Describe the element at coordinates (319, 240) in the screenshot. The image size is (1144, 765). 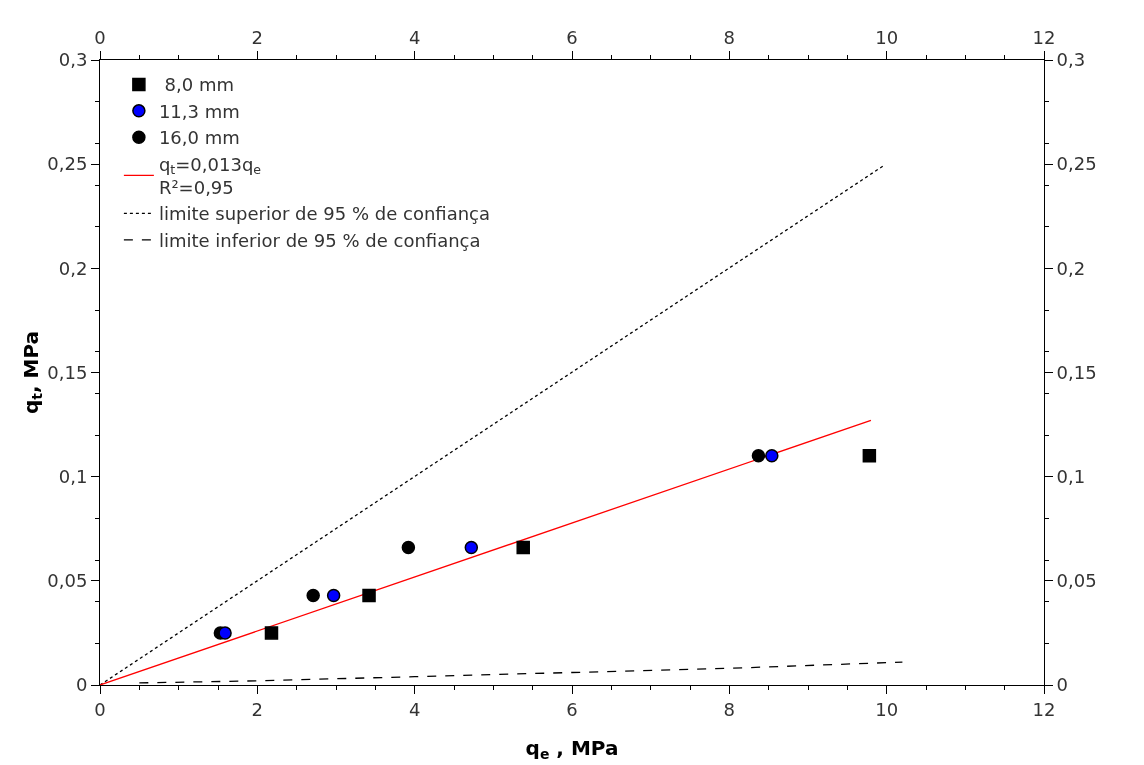
I see `legend-label: limite inferior de 95 % de confiança` at that location.